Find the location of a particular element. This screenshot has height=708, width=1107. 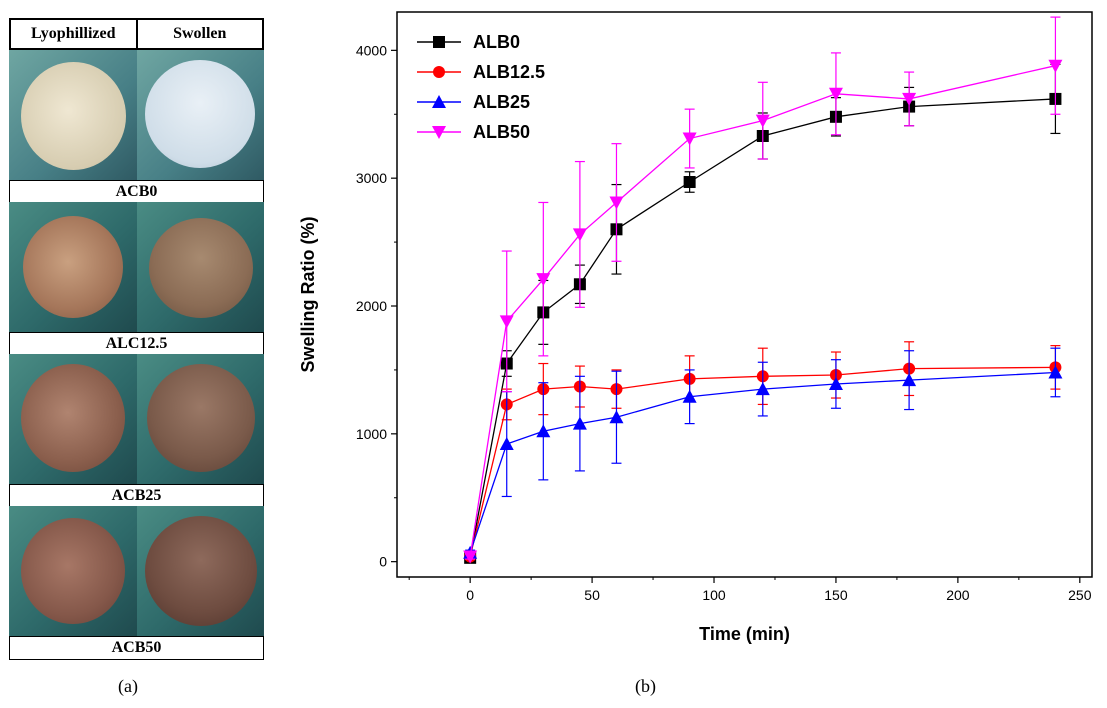

x-tick-label: 100 is located at coordinates (714, 595).